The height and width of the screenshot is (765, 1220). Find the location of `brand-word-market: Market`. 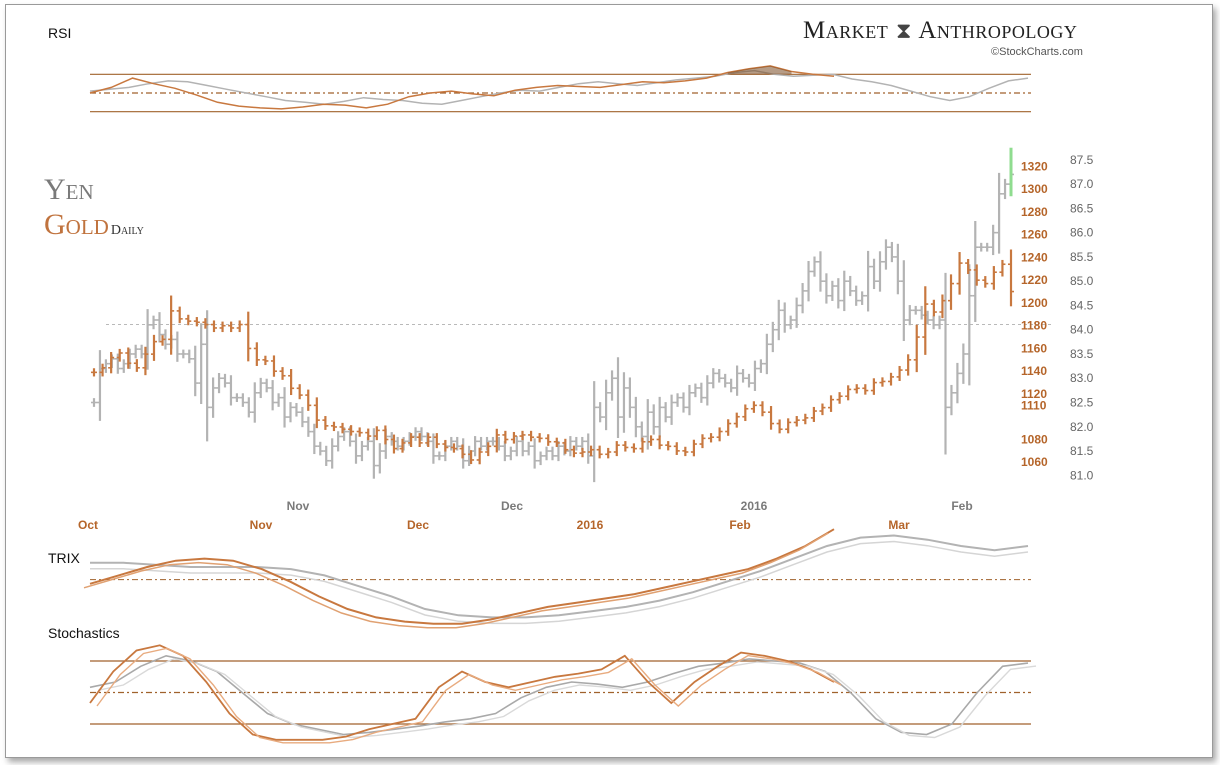

brand-word-market: Market is located at coordinates (846, 30).